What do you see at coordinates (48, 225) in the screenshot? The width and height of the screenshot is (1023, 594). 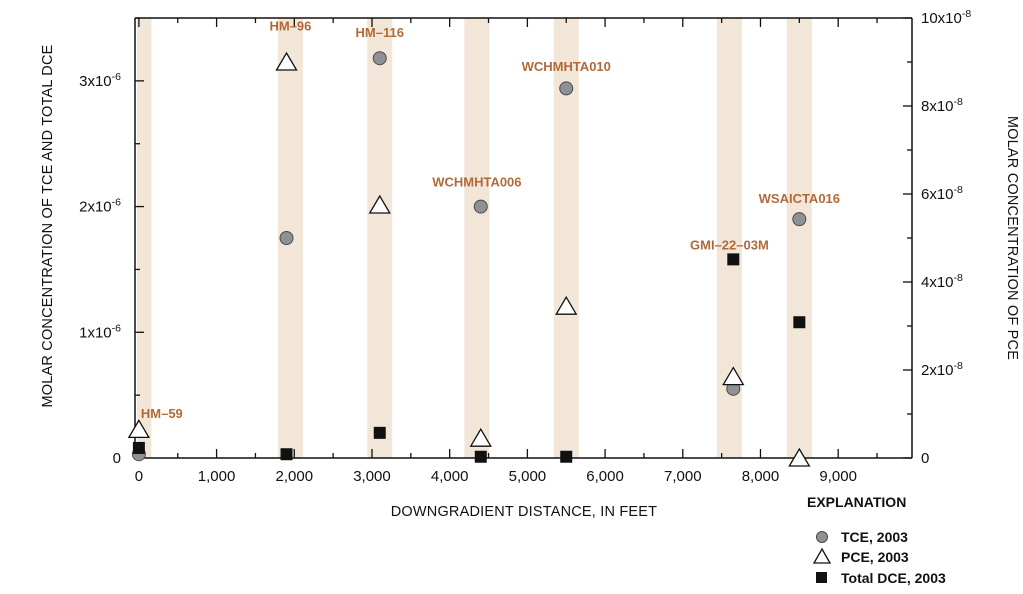 I see `left-axis-title: MOLAR CONCENTRATION OF TCE AND TOTAL DCE` at bounding box center [48, 225].